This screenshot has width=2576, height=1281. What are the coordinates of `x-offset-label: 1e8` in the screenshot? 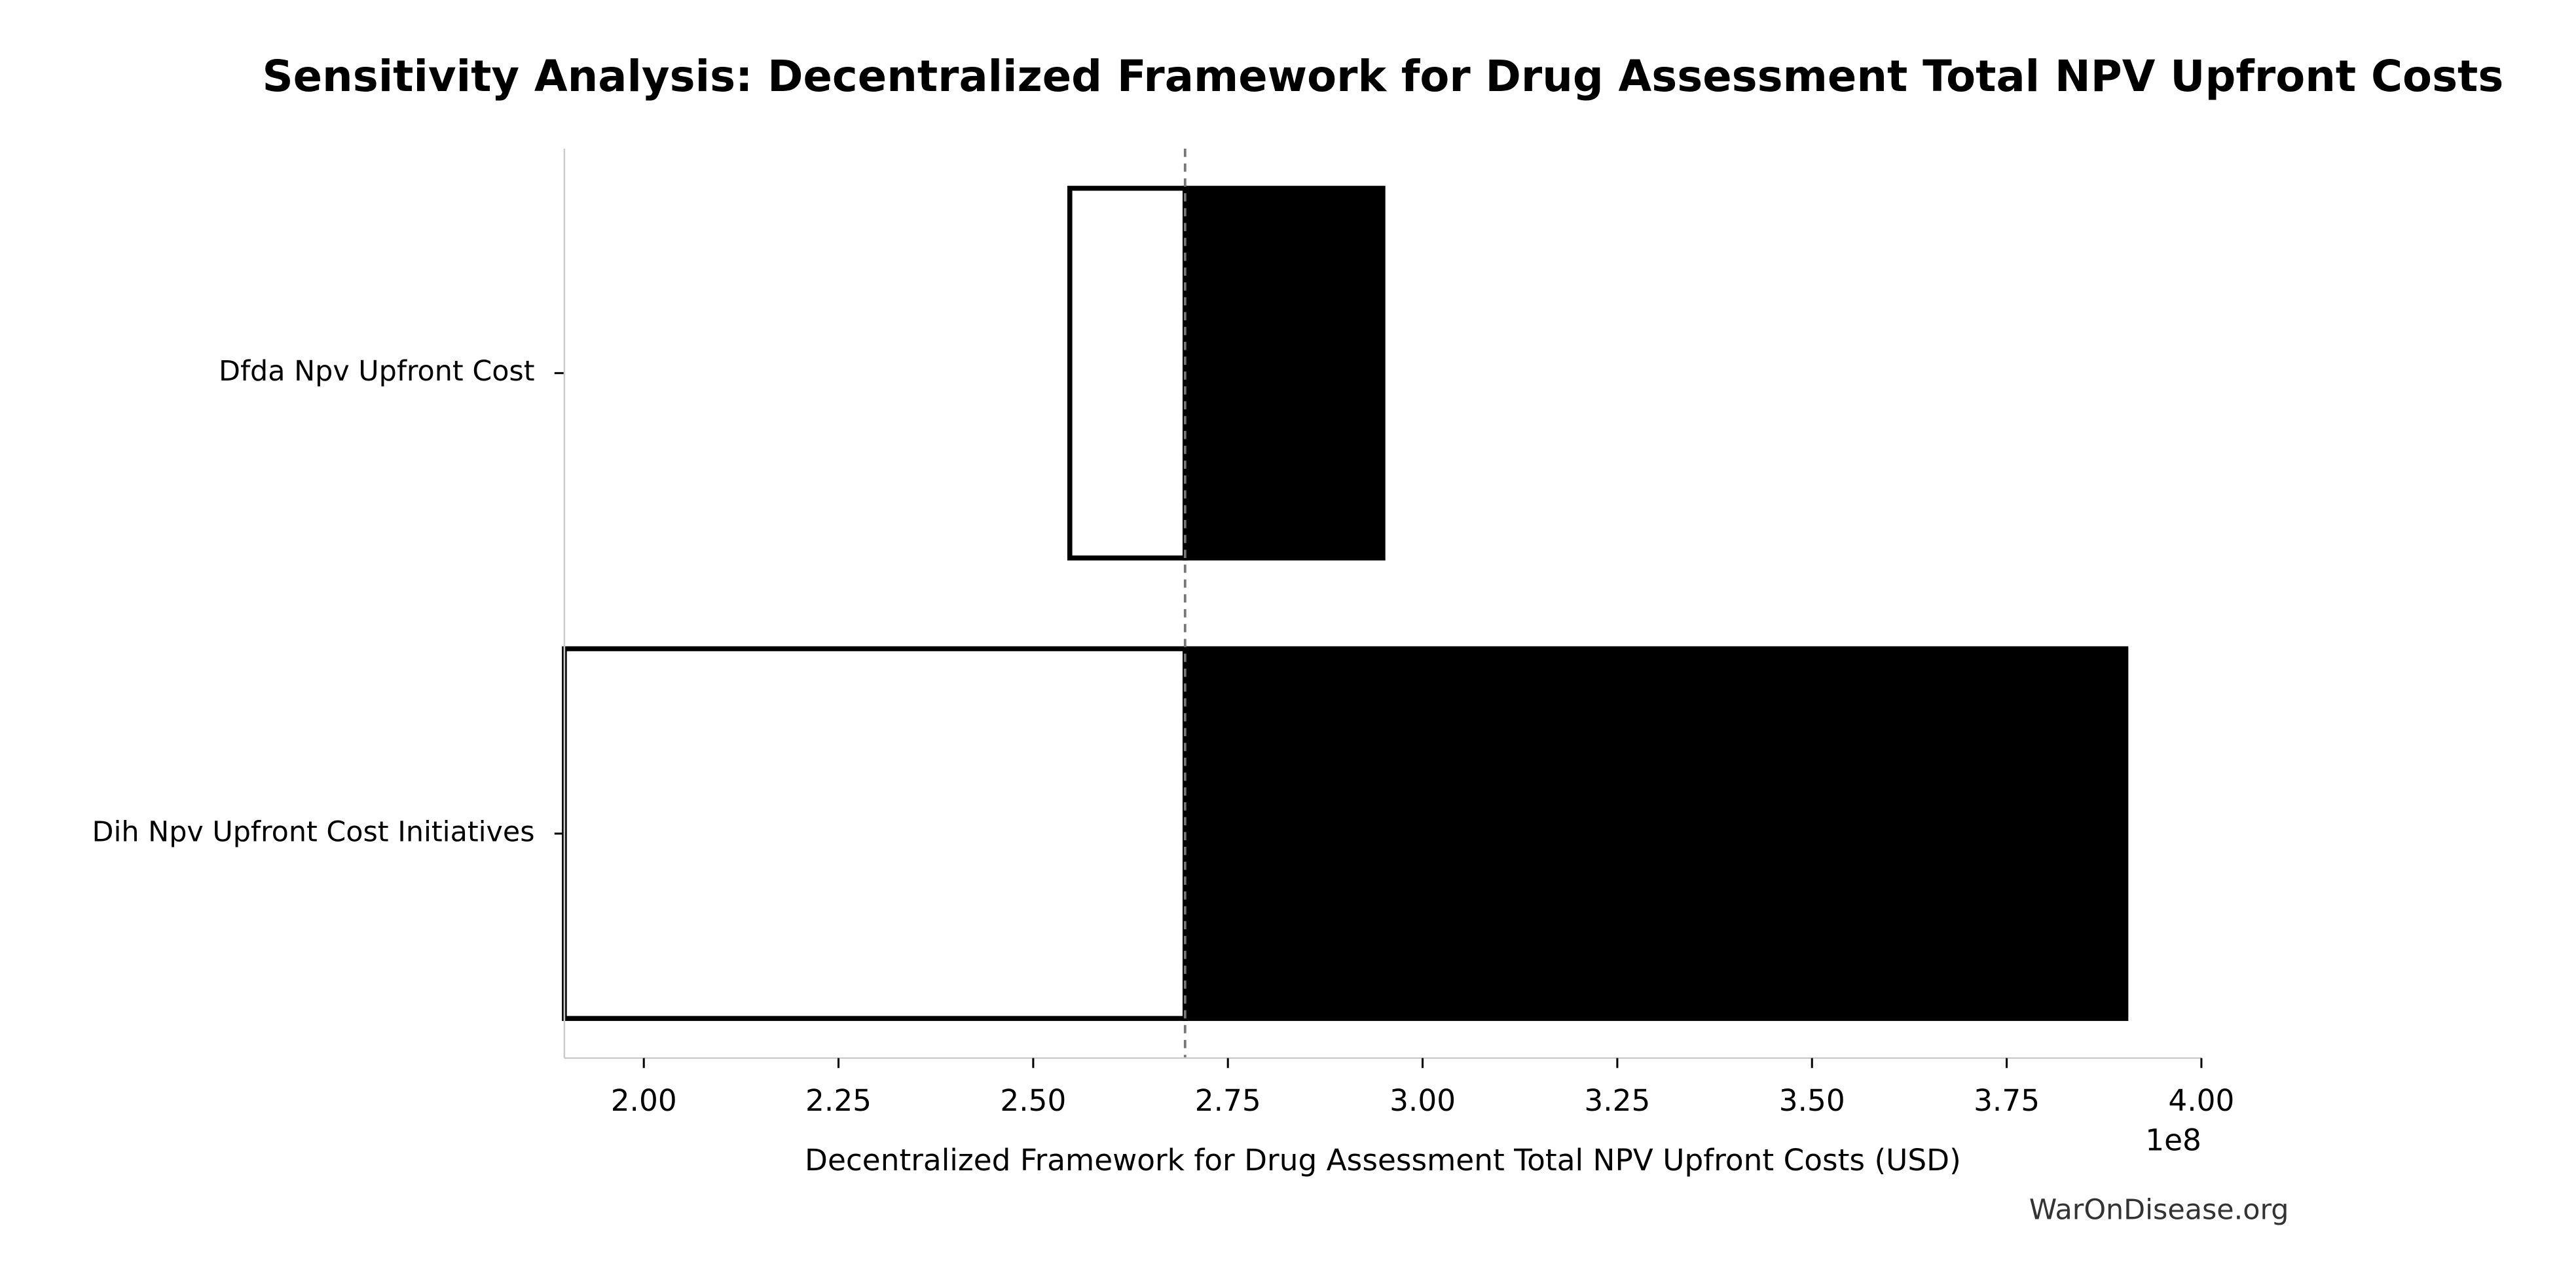 It's located at (2173, 1140).